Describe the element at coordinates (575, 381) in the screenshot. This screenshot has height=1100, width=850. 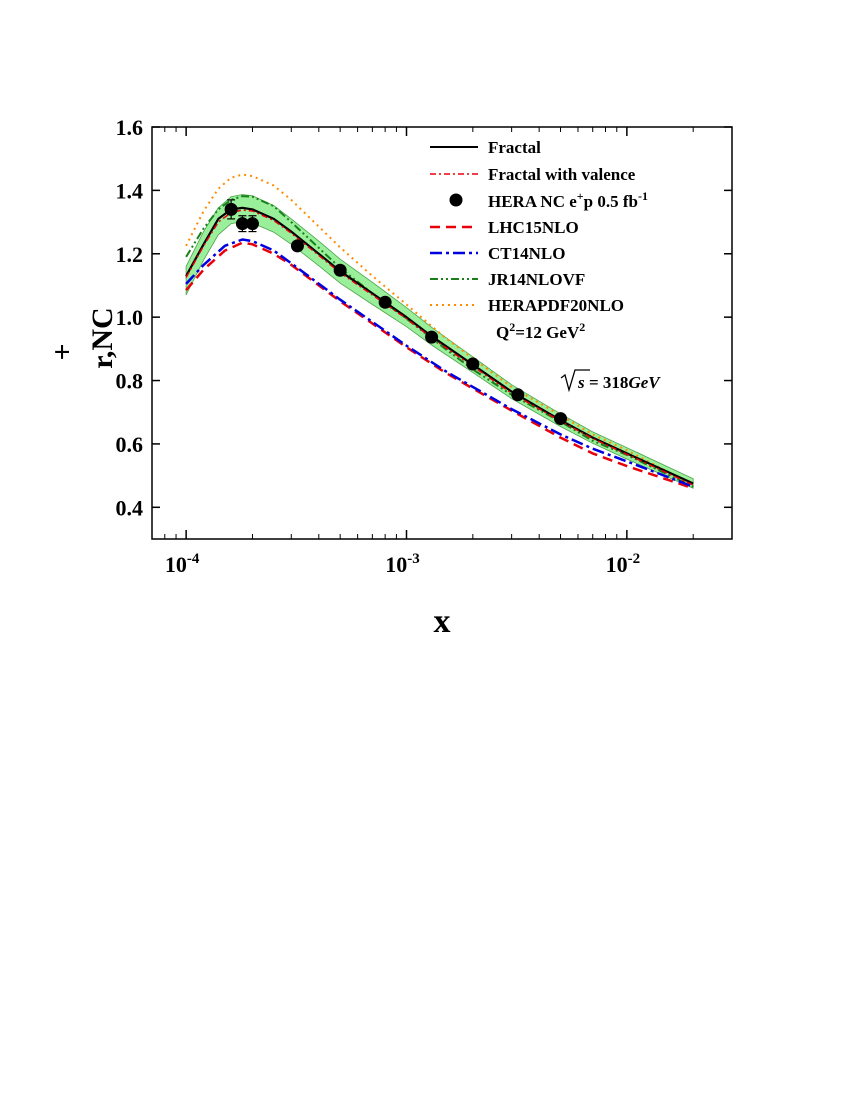
I see `sqrt-sign` at that location.